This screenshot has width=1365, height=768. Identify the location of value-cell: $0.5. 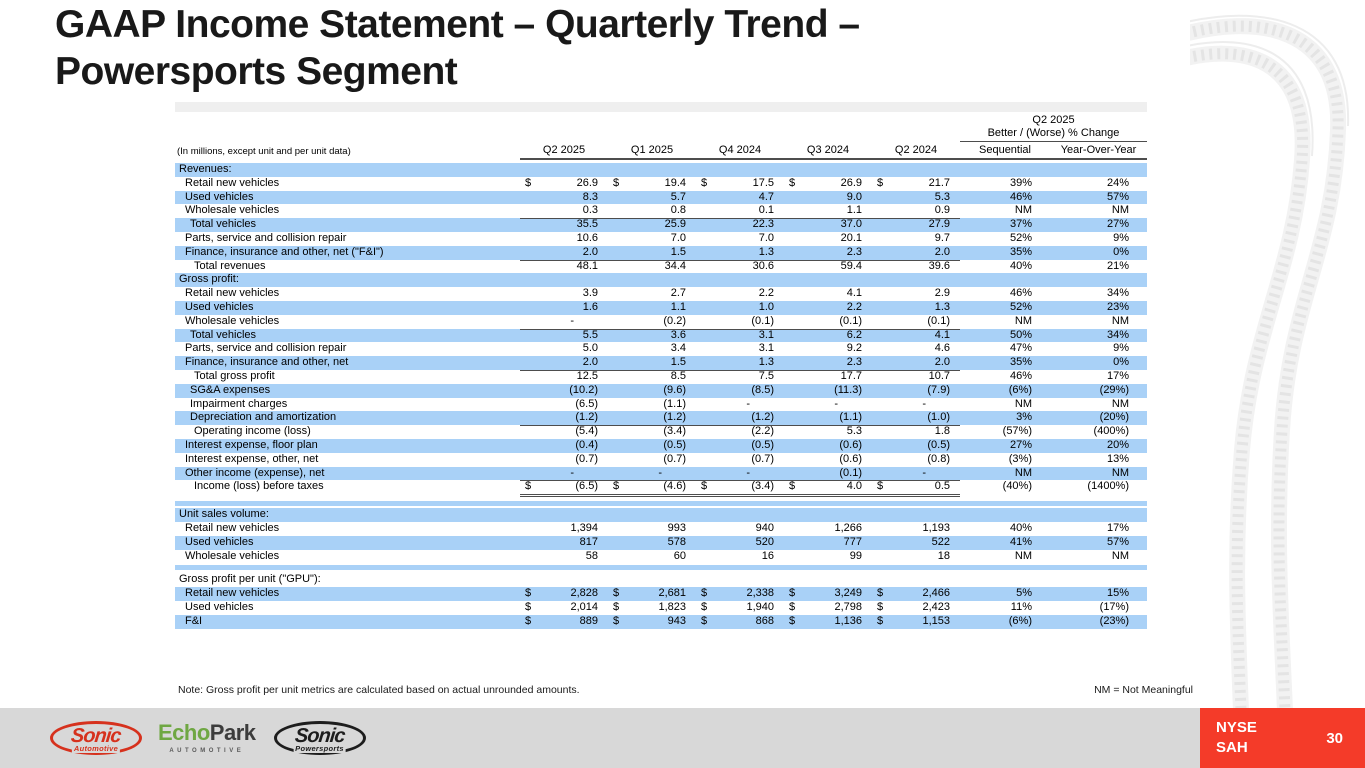
(916, 489).